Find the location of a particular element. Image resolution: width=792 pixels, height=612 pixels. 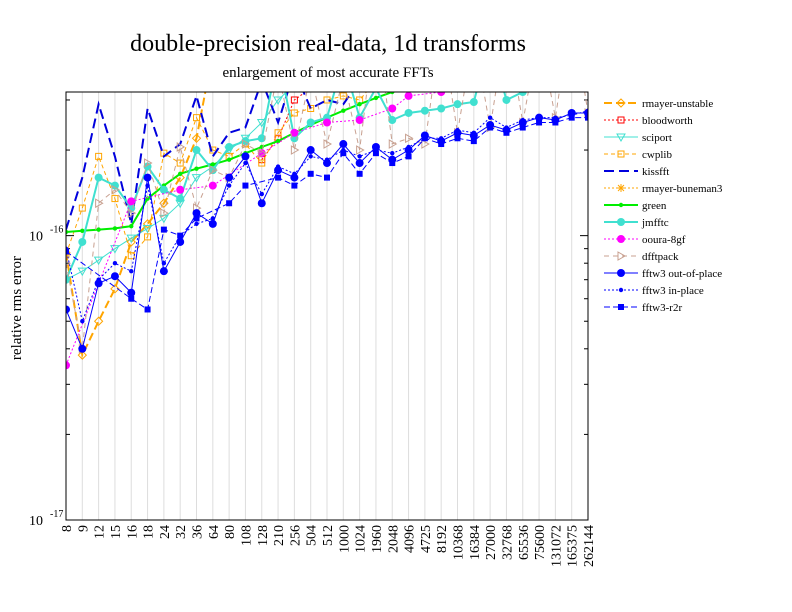

x-tick-label: 16384 is located at coordinates (475, 542).